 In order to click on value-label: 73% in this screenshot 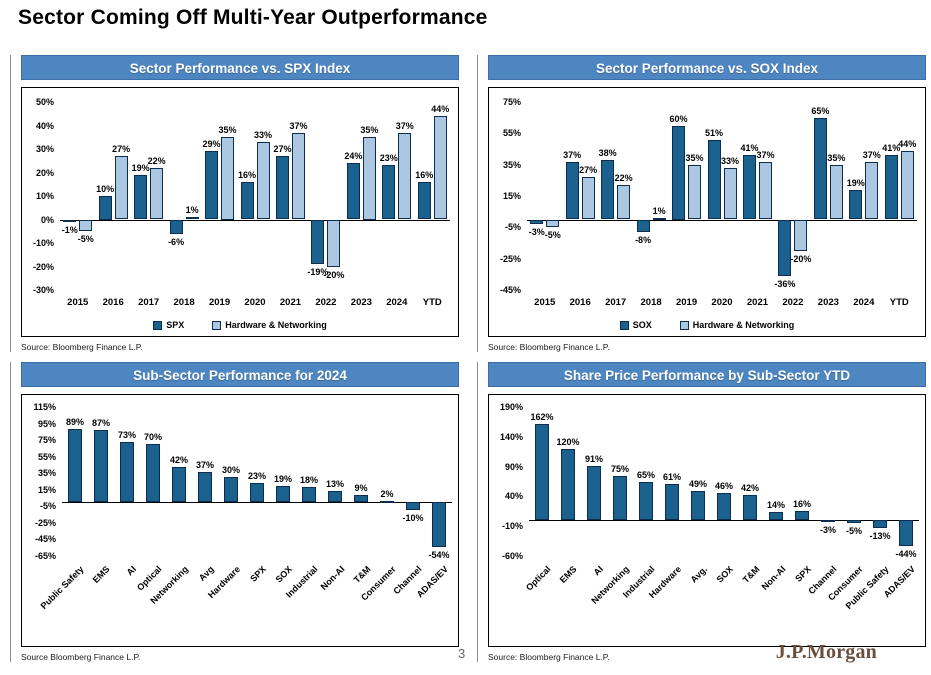, I will do `click(126, 434)`.